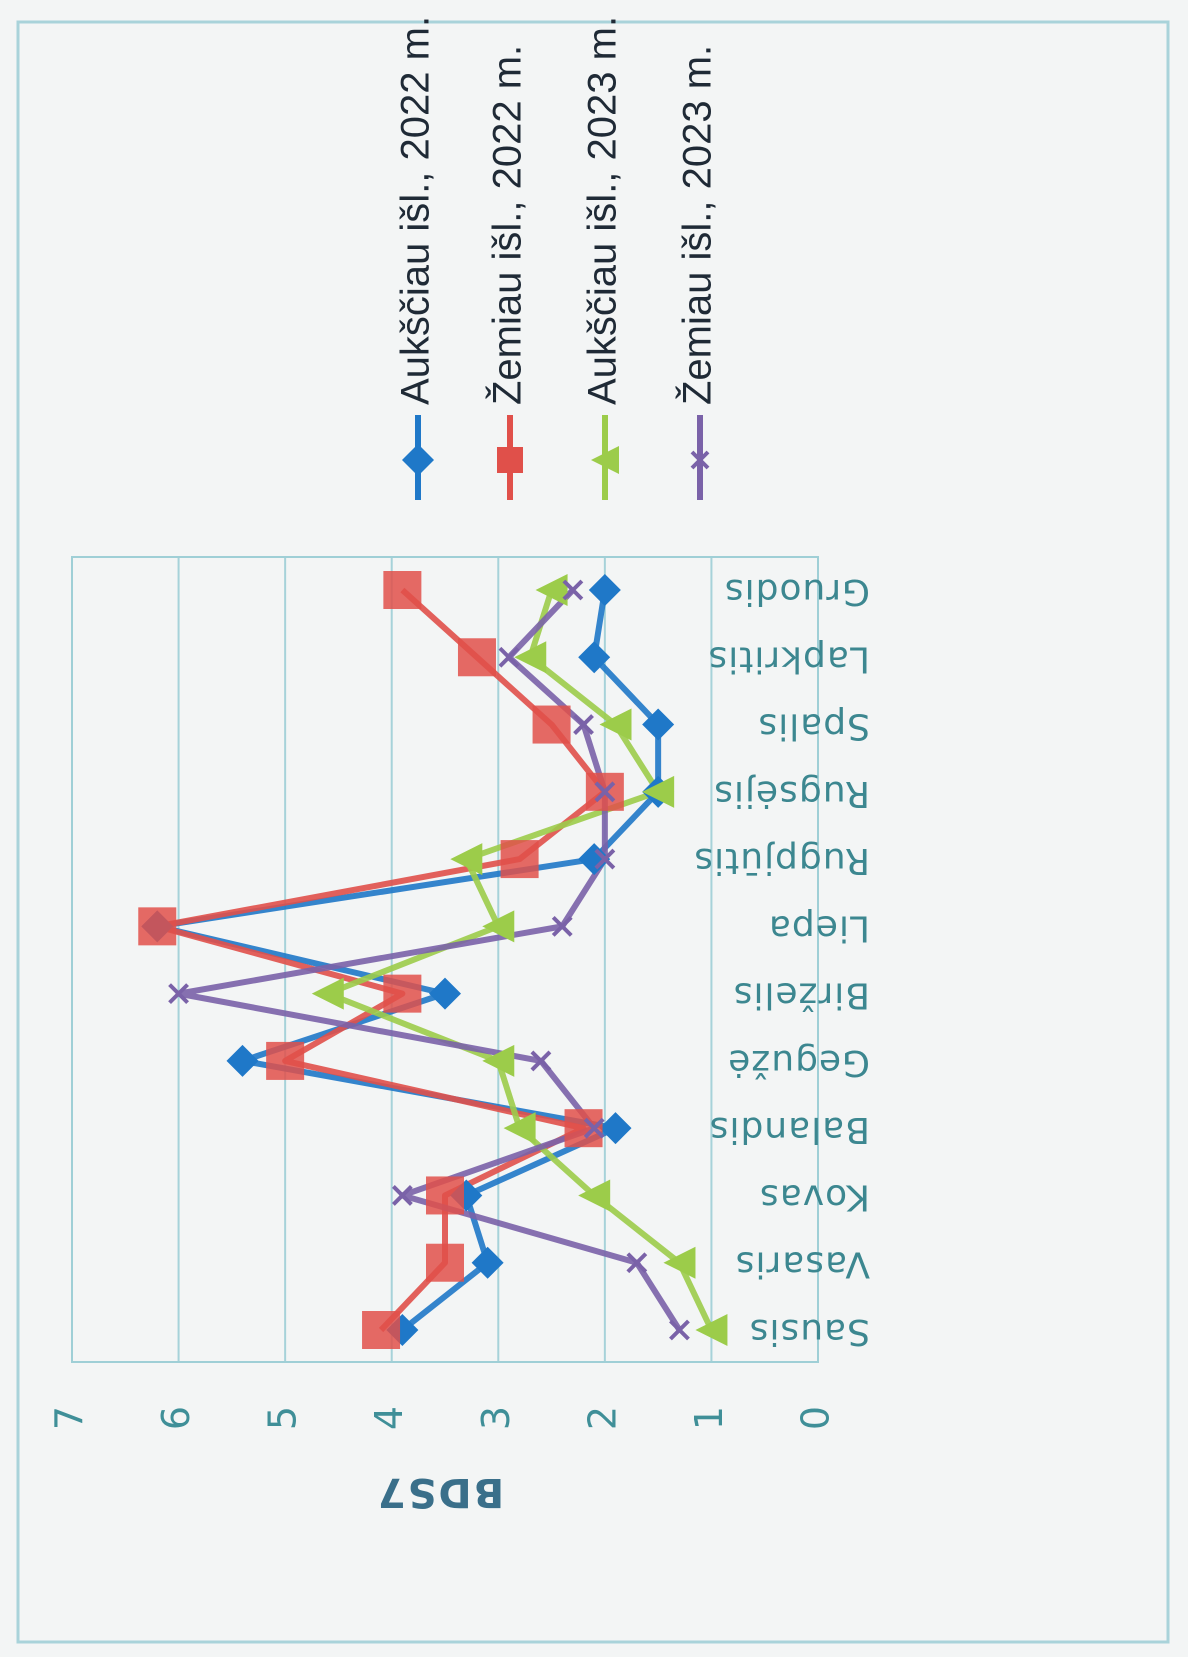  Describe the element at coordinates (176, 1418) in the screenshot. I see `y-tick-label: 6` at that location.